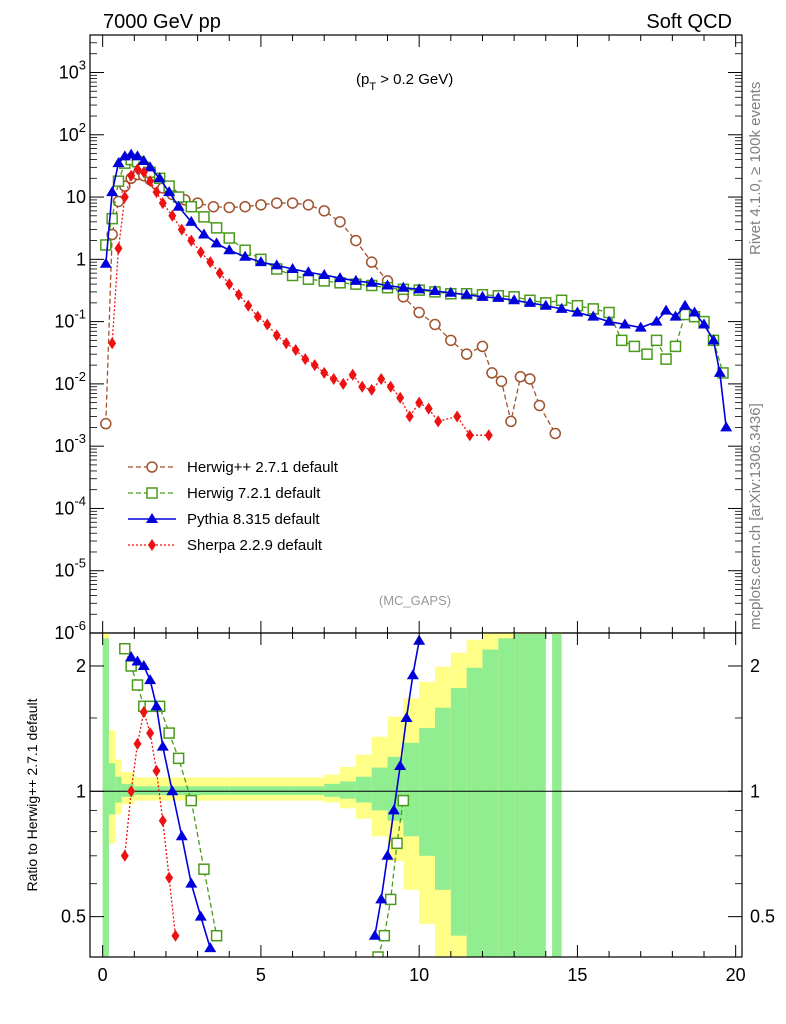 The image size is (786, 1024). What do you see at coordinates (76, 197) in the screenshot?
I see `y-tick-label: 10` at bounding box center [76, 197].